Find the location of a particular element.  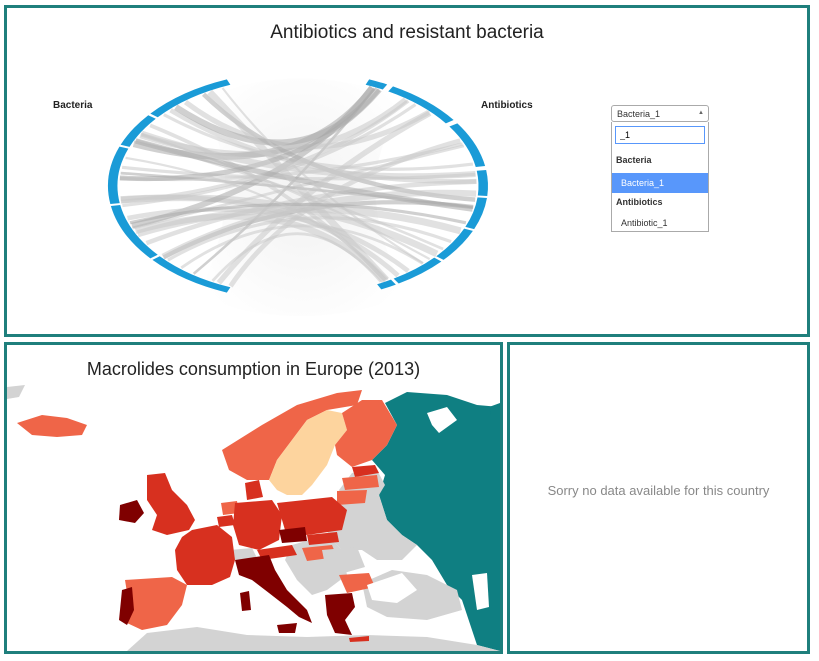

bacteria-side-label: Bacteria is located at coordinates (73, 105).